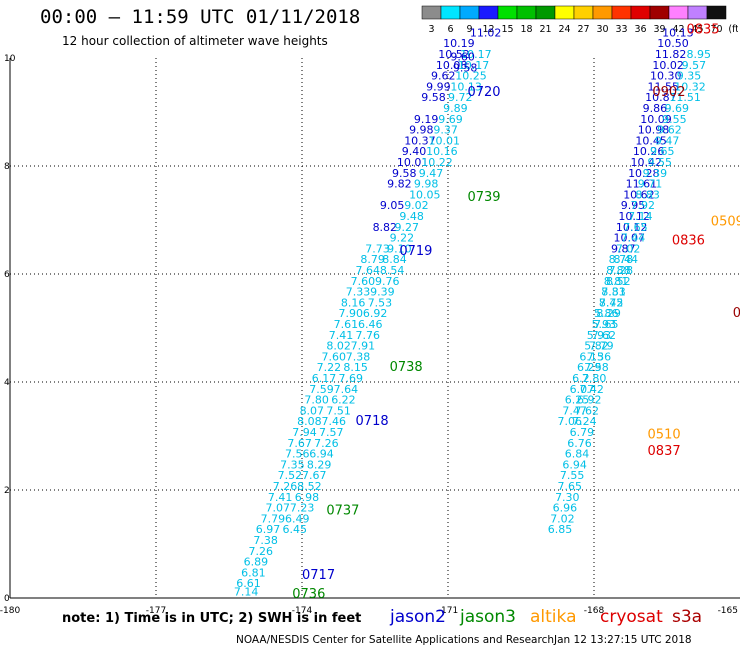  What do you see at coordinates (200, 17) in the screenshot?
I see `chart-title: 00:00 – 11:59 UTC 01/11/2018` at bounding box center [200, 17].